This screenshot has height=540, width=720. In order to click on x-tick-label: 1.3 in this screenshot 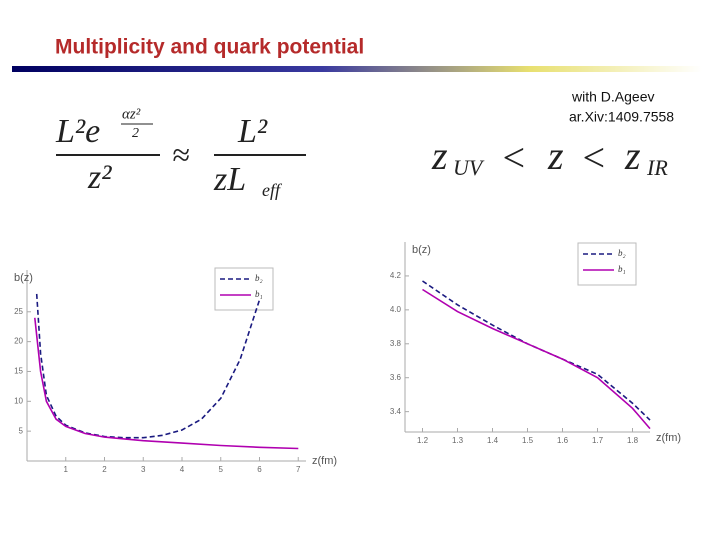, I will do `click(458, 440)`.